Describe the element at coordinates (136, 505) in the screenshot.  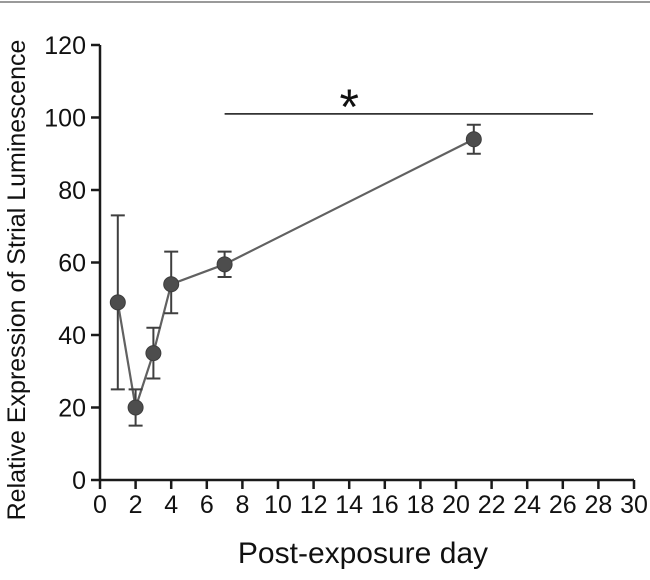
I see `x-tick-label: 2` at that location.